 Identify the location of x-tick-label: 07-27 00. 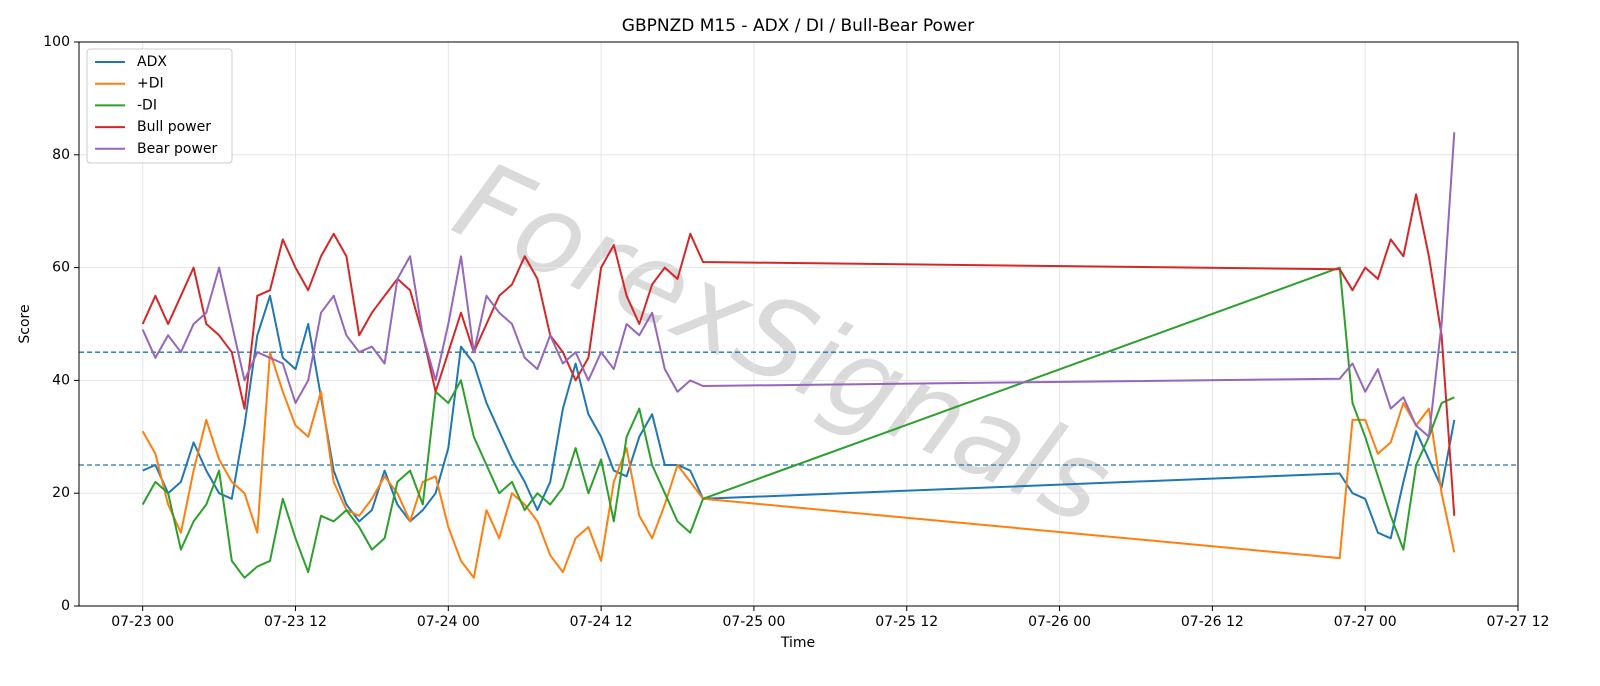
(1365, 622).